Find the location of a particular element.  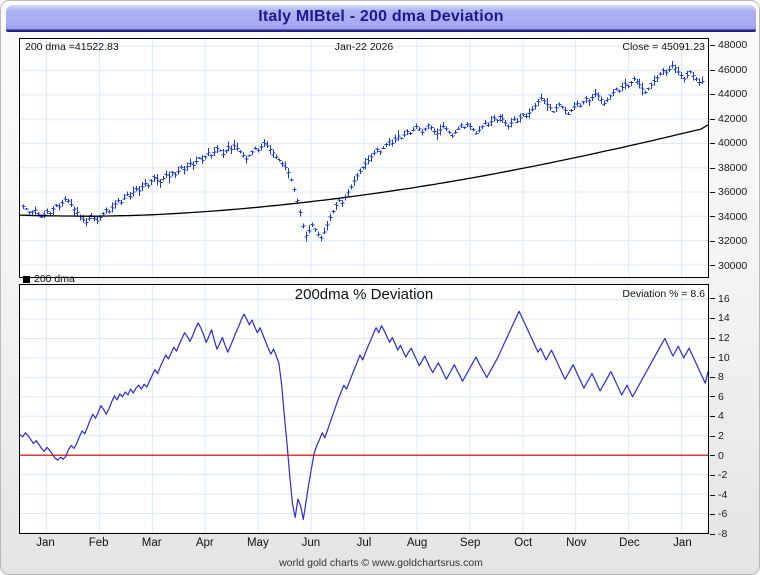

x-axis-month-label: May is located at coordinates (257, 543).